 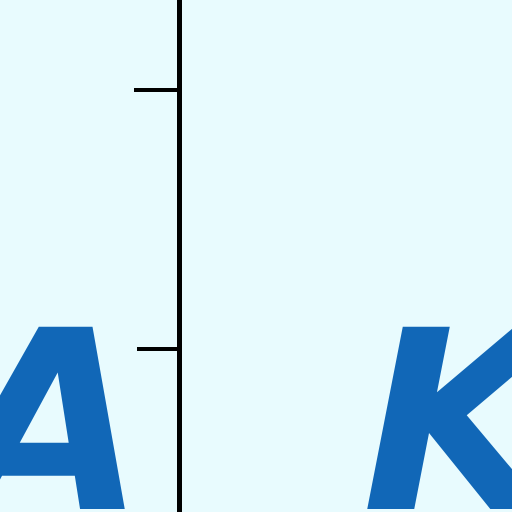 What do you see at coordinates (72, 405) in the screenshot?
I see `letter-left: A` at bounding box center [72, 405].